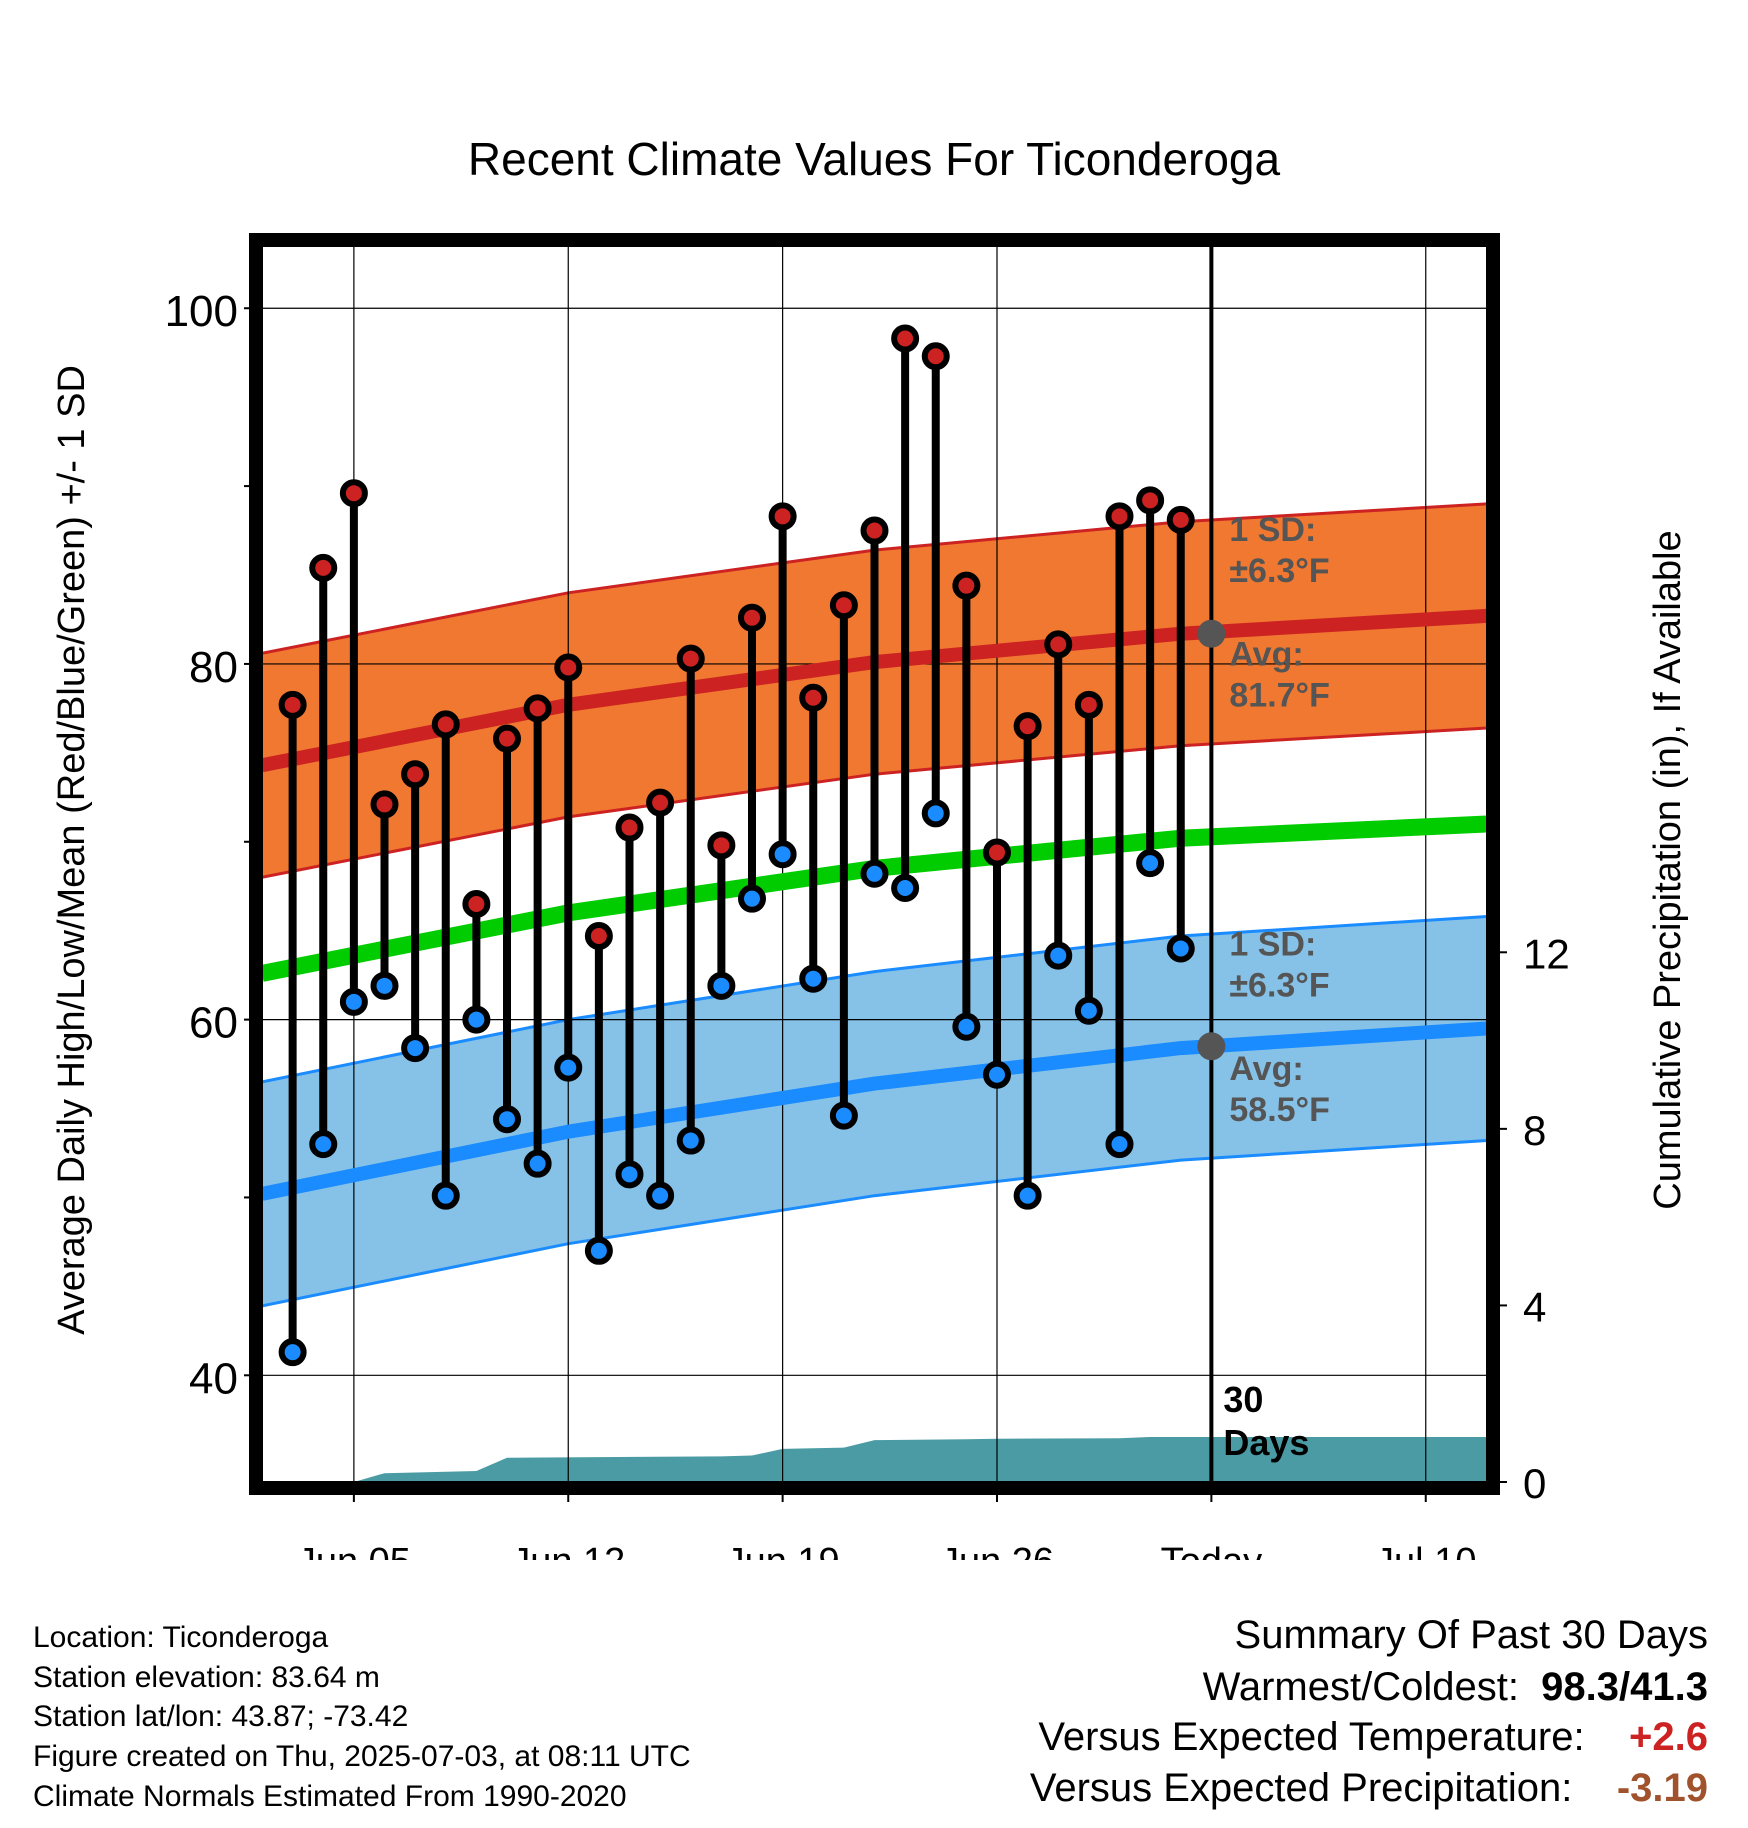 The image size is (1748, 1828). What do you see at coordinates (213, 1378) in the screenshot?
I see `y-tick-label: 40` at bounding box center [213, 1378].